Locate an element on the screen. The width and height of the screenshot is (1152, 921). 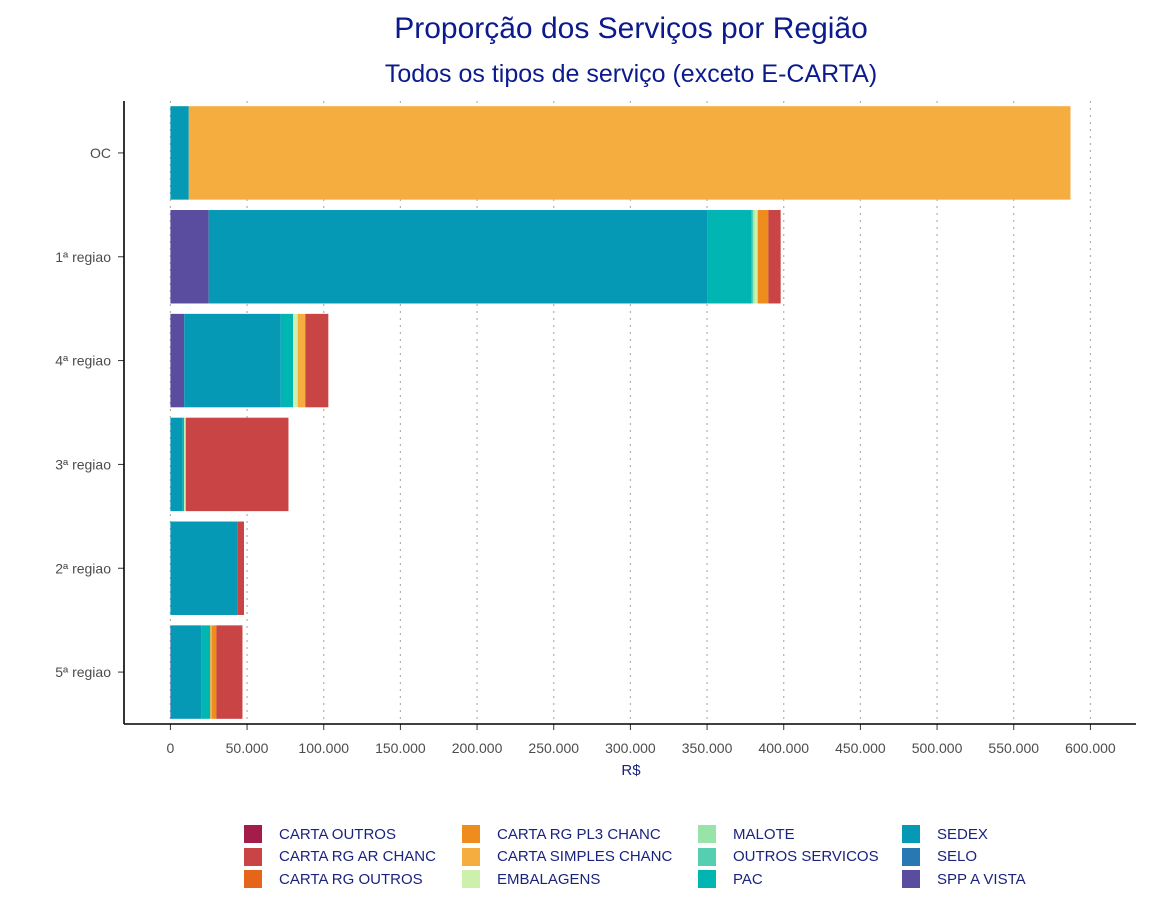
x-tick-label: 100.000 is located at coordinates (323, 748).